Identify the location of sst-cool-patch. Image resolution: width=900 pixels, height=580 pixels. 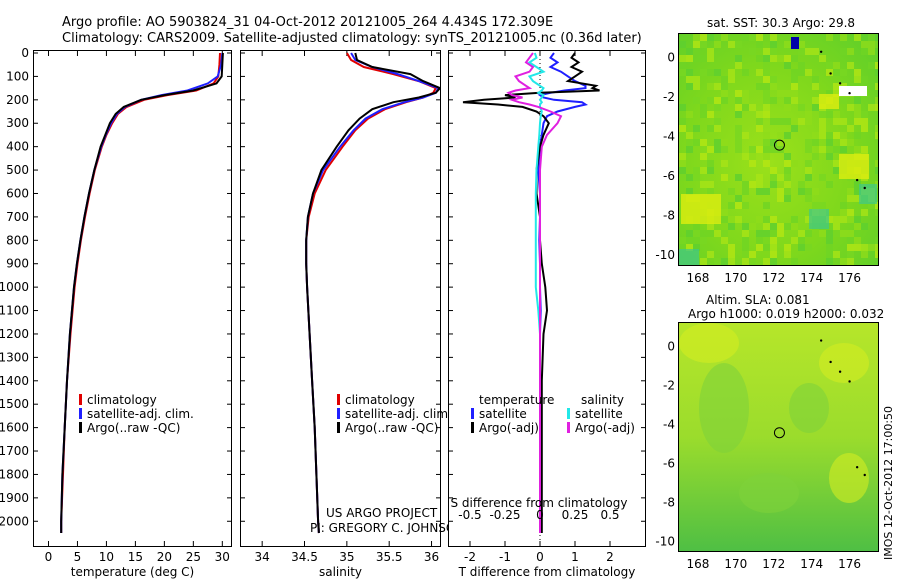
(868, 194).